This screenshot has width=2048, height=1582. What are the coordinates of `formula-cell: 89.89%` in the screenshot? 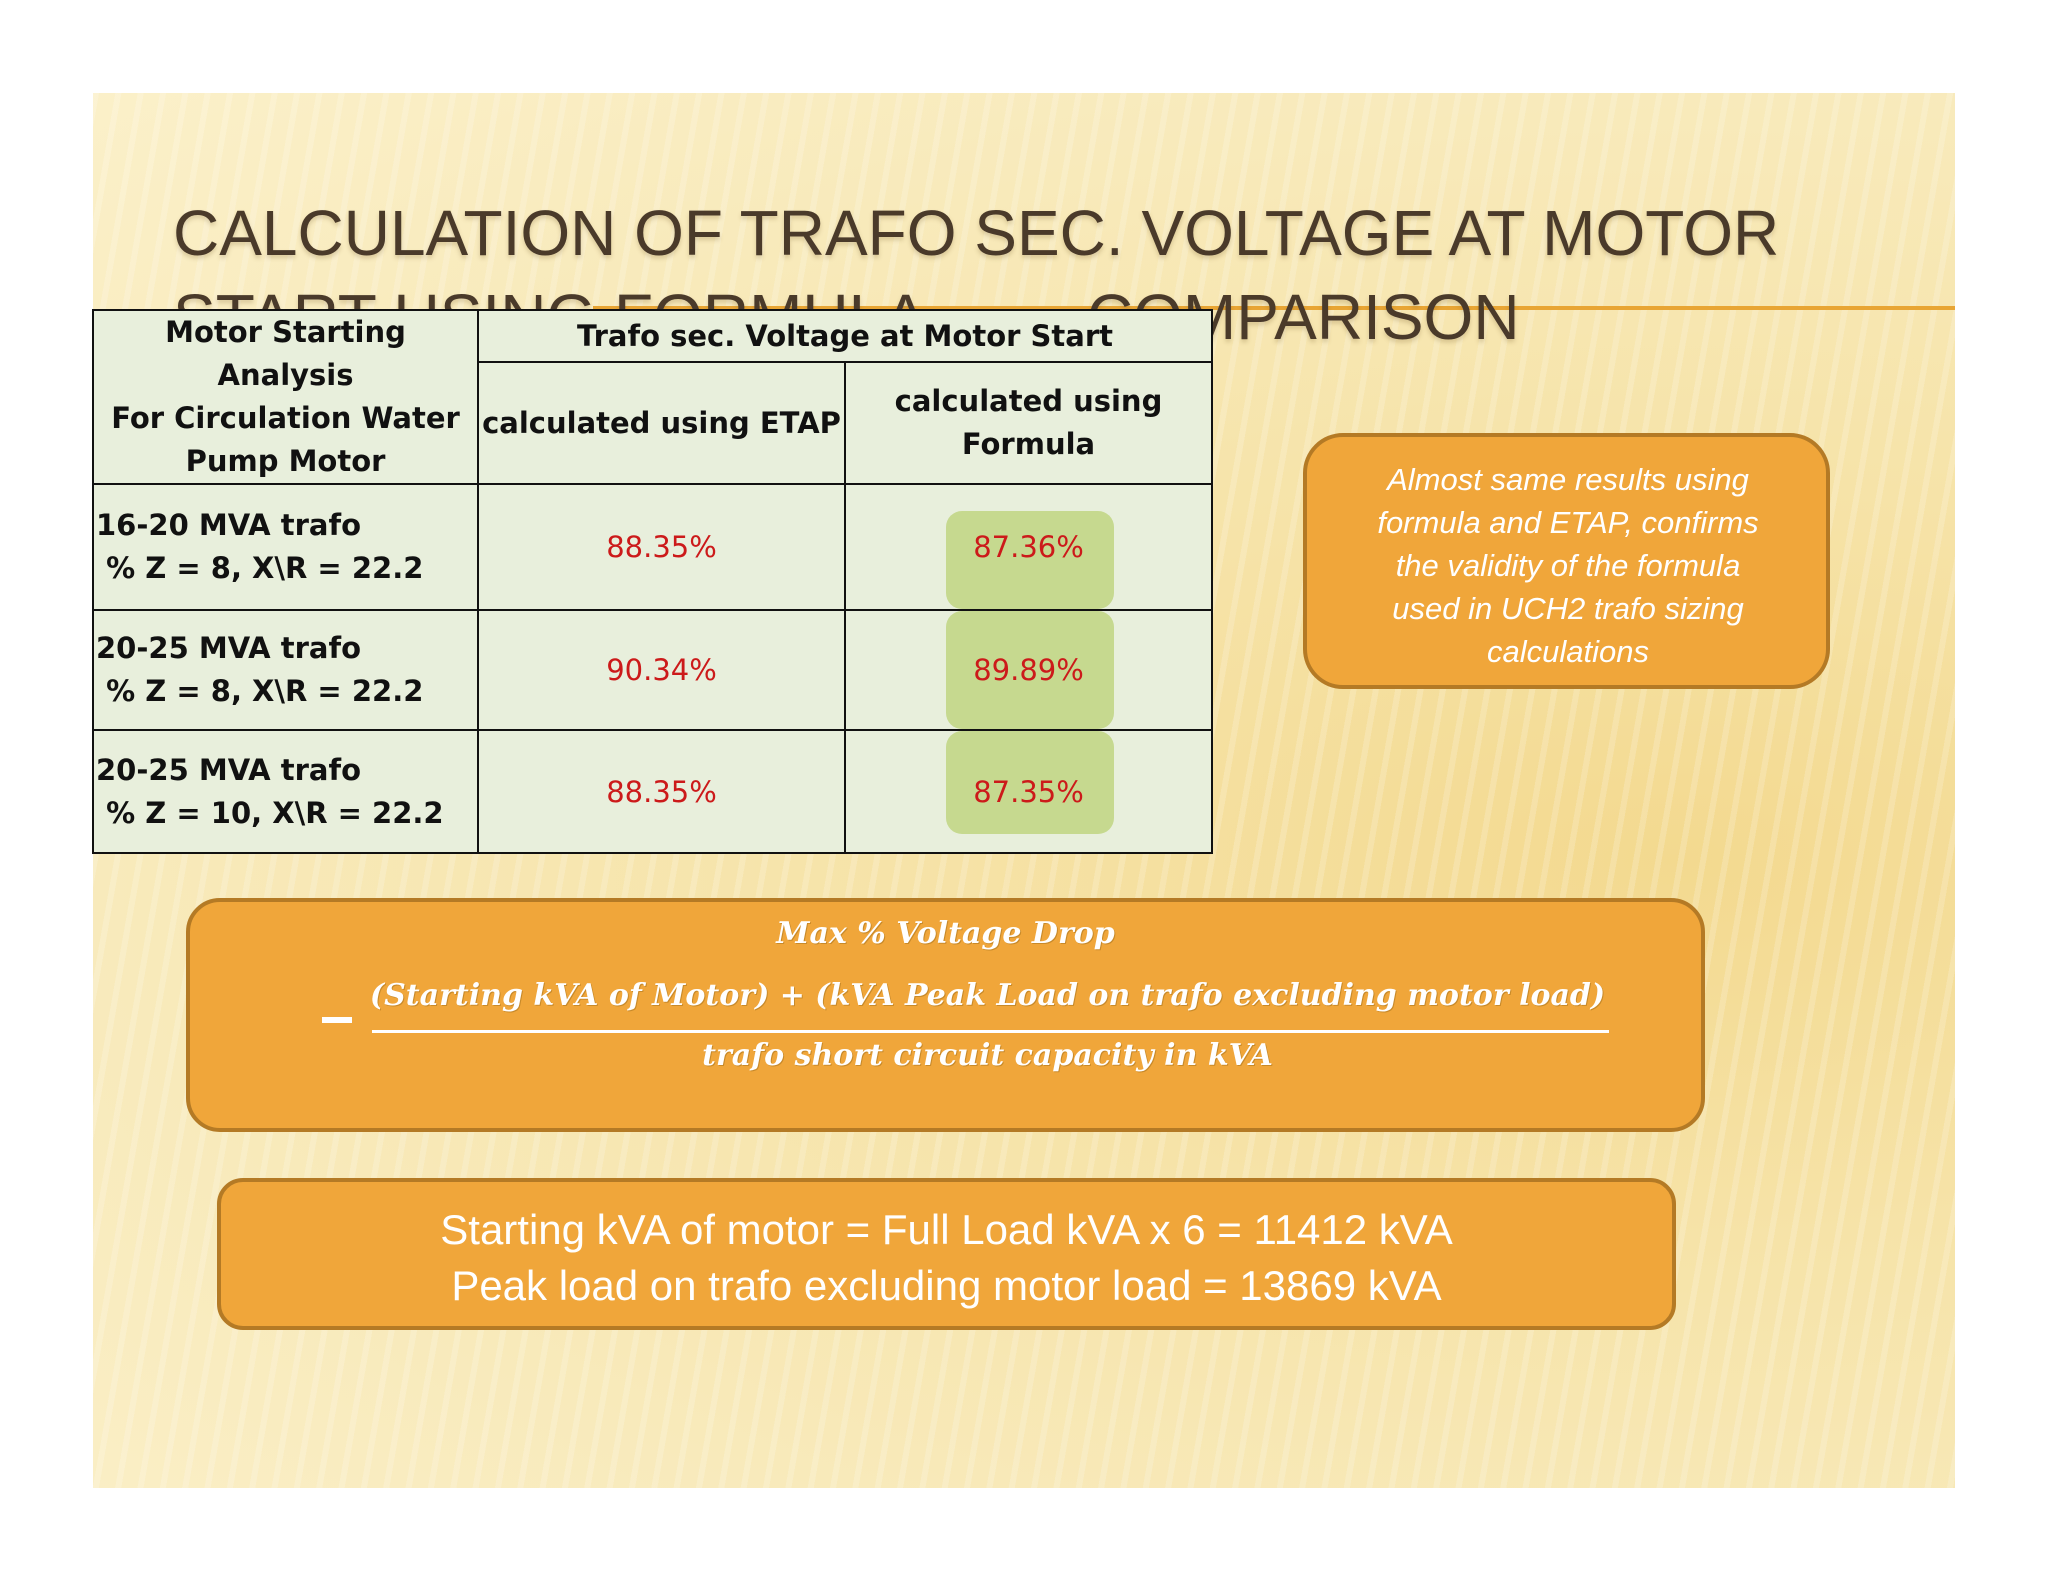 It's located at (1028, 670).